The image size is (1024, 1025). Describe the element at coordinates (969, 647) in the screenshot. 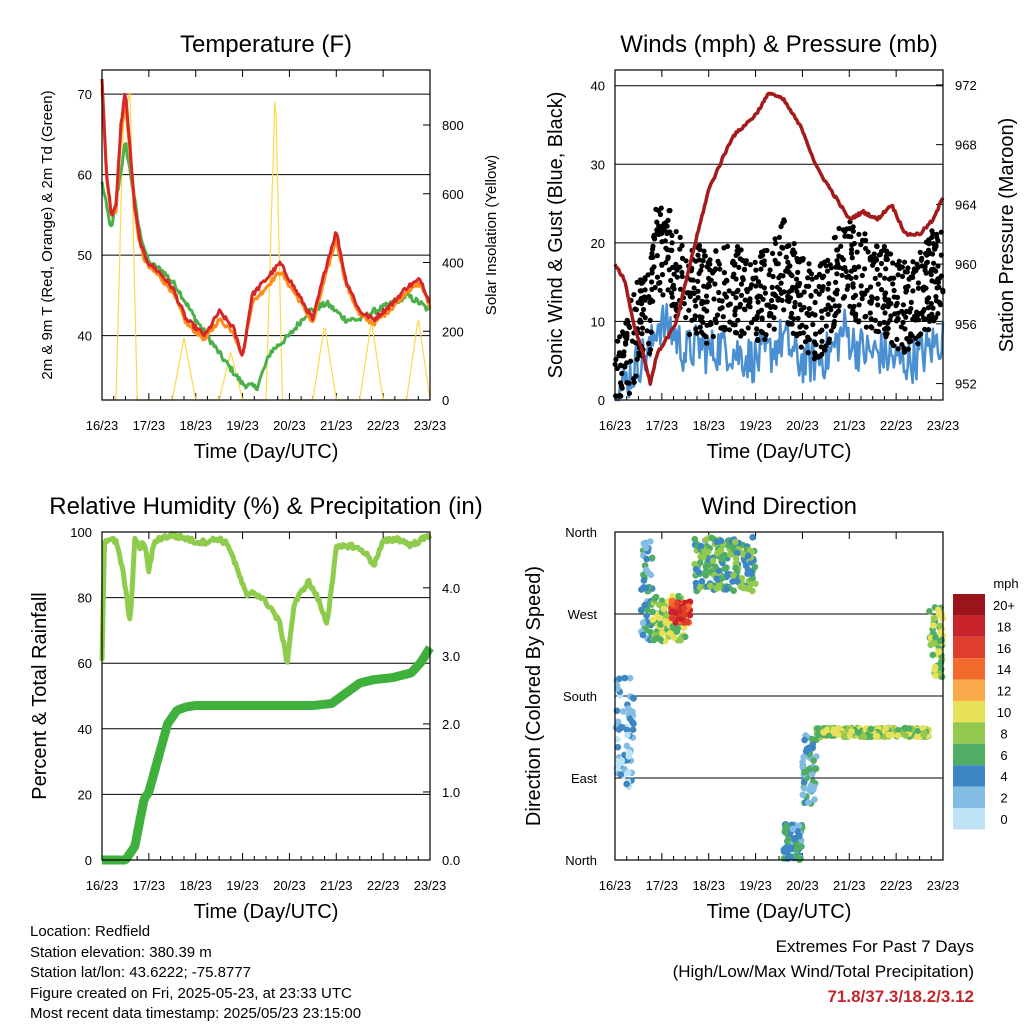

I see `colorbar-swatch` at that location.